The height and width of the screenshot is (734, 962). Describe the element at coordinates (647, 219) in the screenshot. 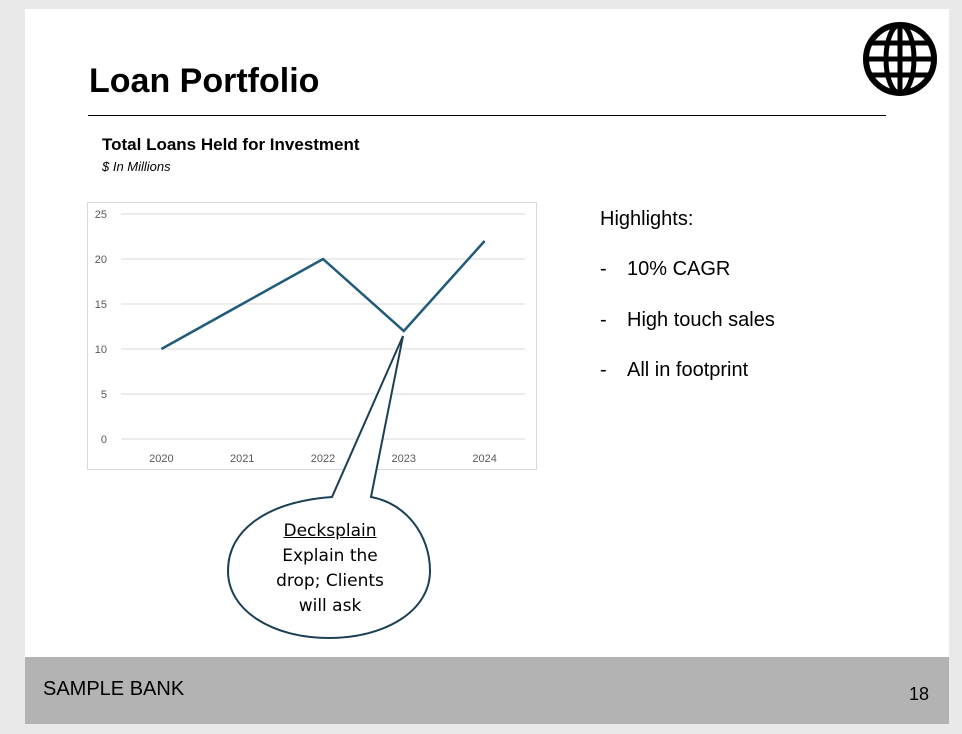

I see `highlights-heading: Highlights:` at that location.